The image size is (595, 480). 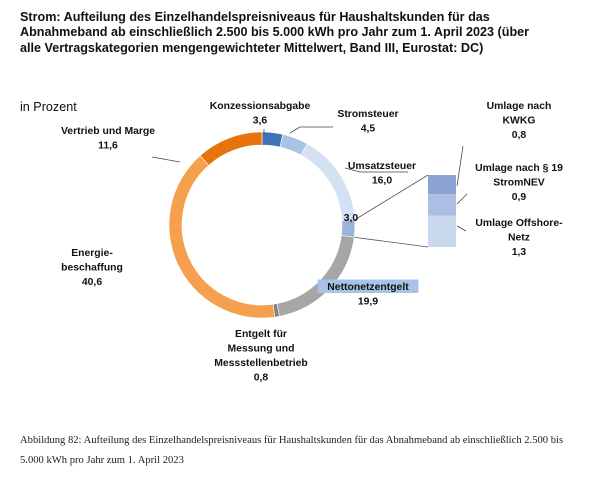 I want to click on slice-label-6: Energie-beschaffung 40,6, so click(x=92, y=268).